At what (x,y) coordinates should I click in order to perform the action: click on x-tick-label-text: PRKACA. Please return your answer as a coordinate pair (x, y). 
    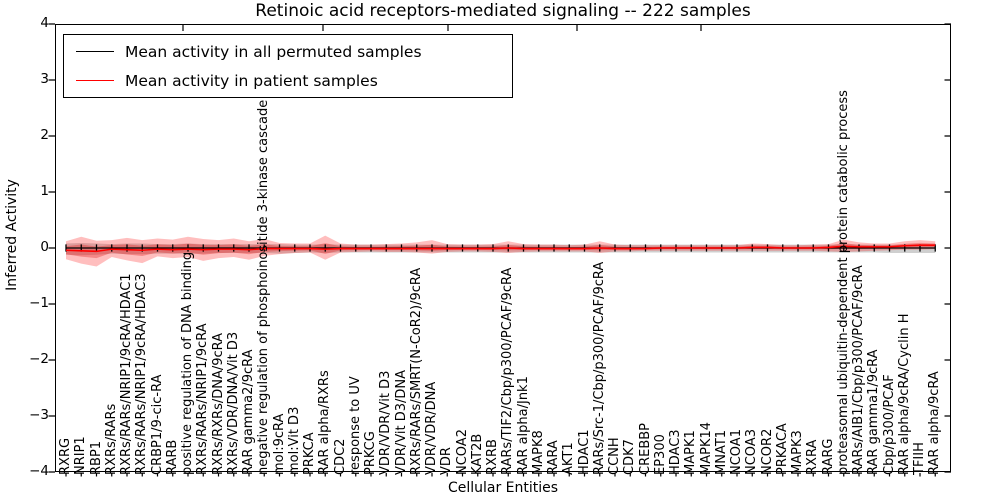
    Looking at the image, I should click on (782, 449).